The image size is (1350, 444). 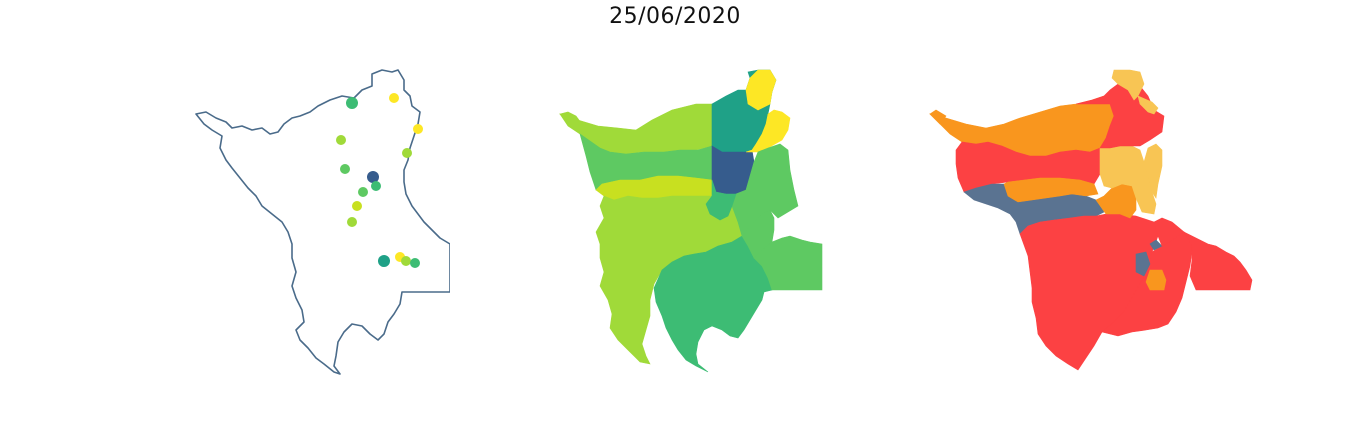 I want to click on region-outline, so click(x=322, y=222).